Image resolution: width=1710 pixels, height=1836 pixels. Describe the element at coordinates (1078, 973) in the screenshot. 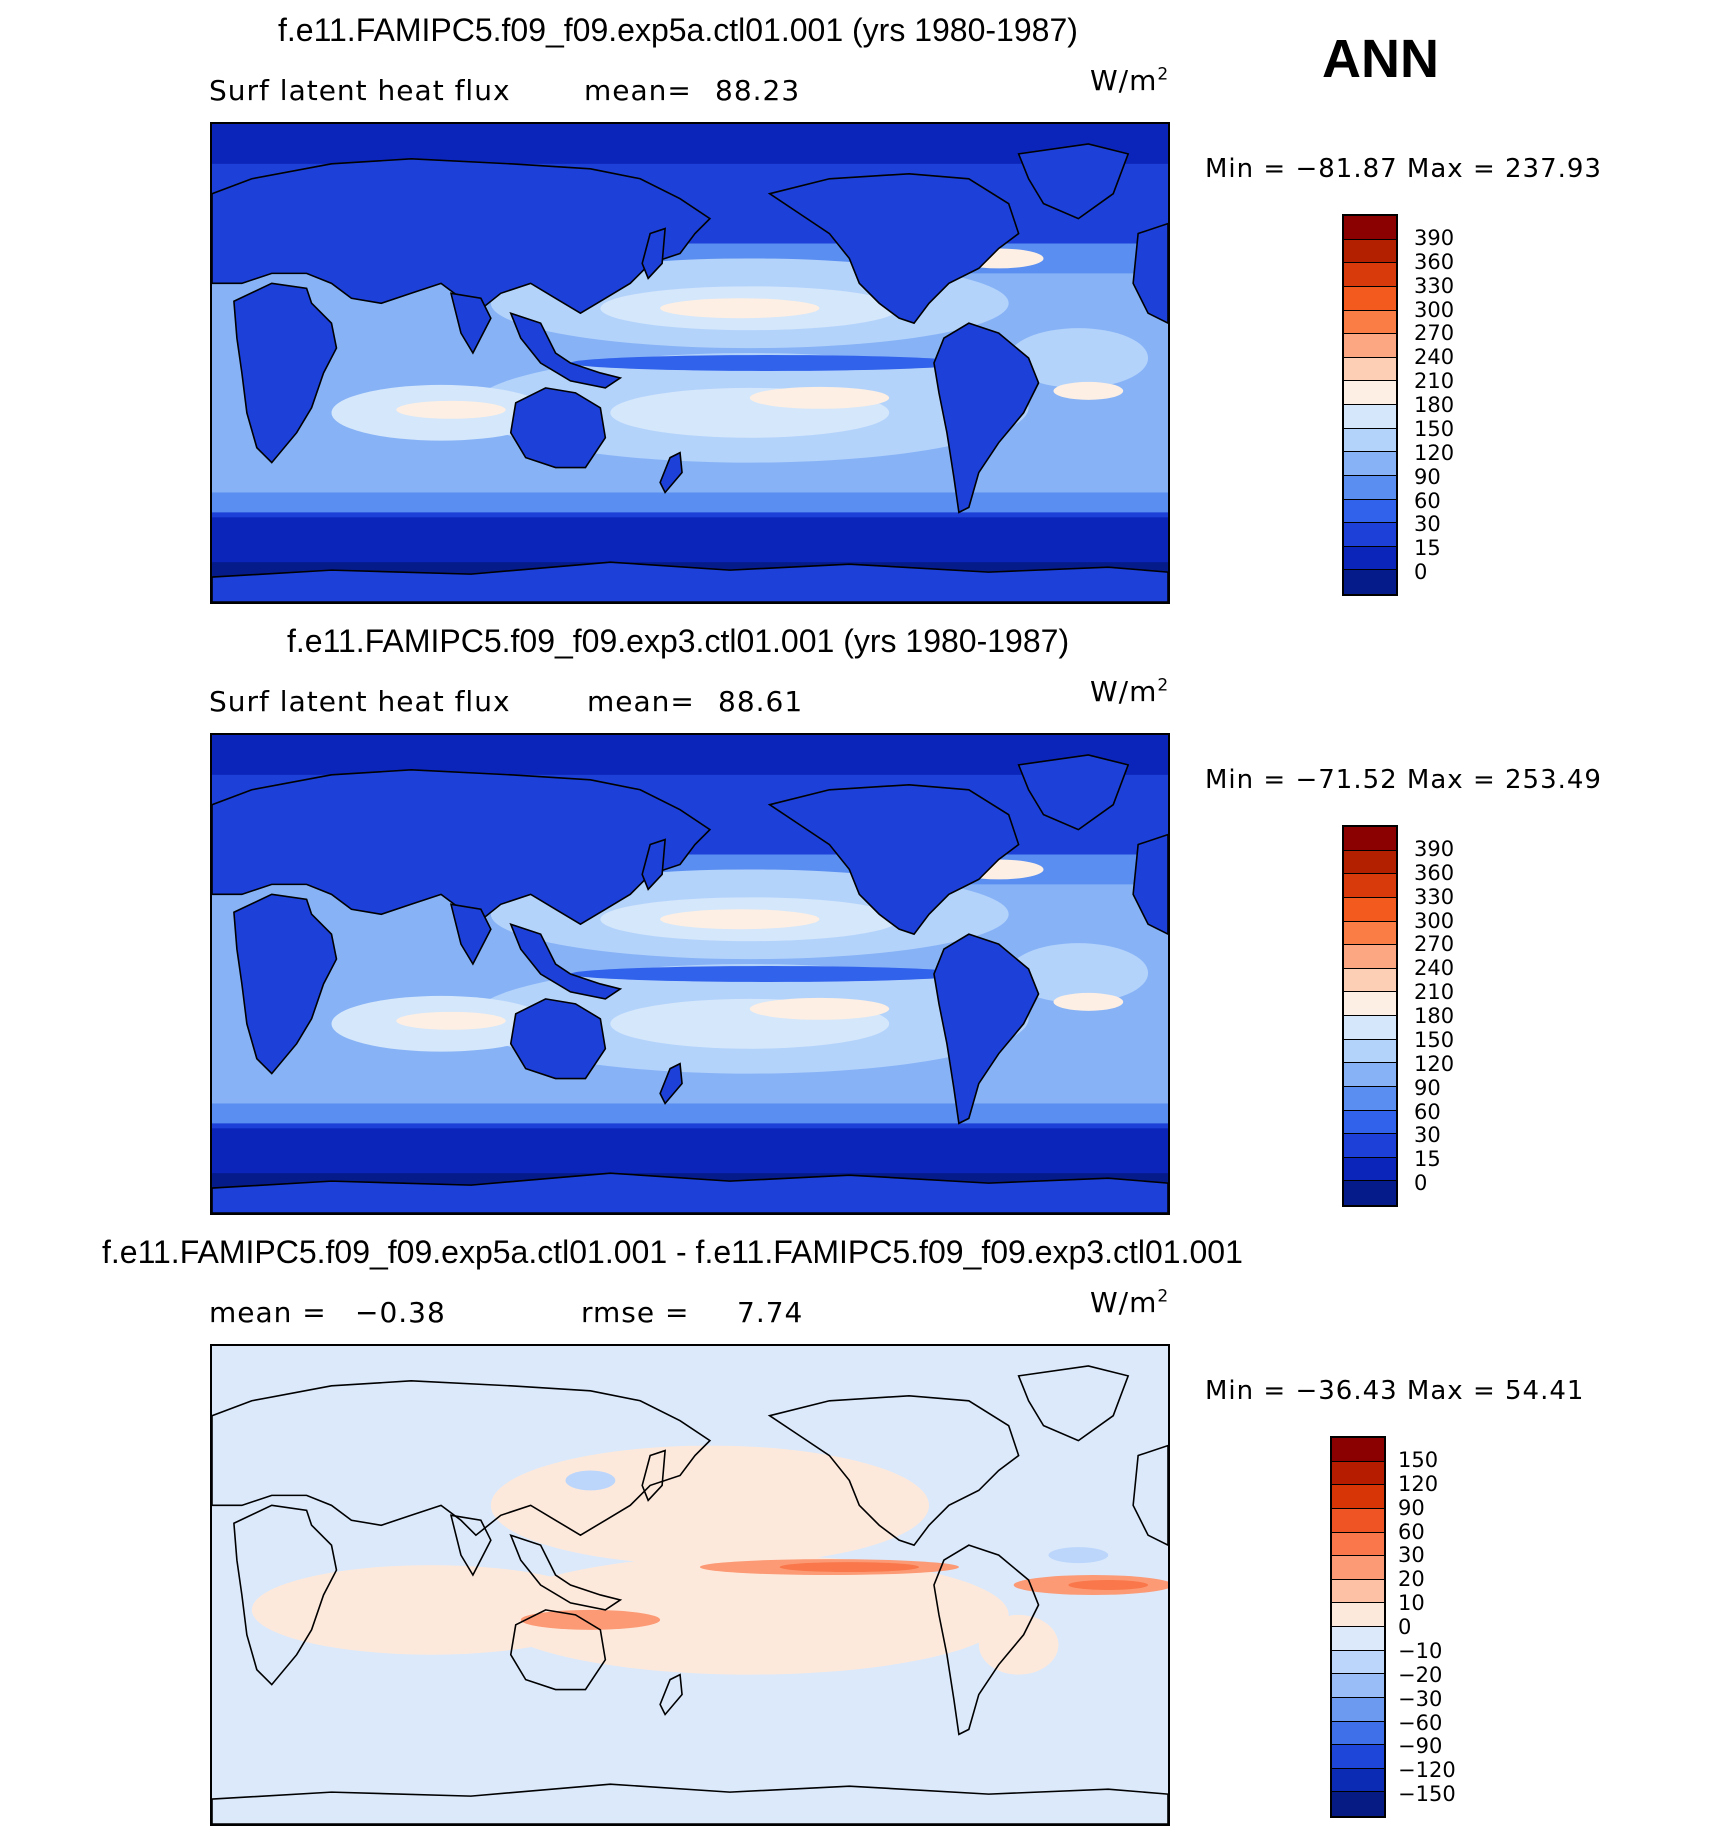

I see `field-atlantic-max` at that location.